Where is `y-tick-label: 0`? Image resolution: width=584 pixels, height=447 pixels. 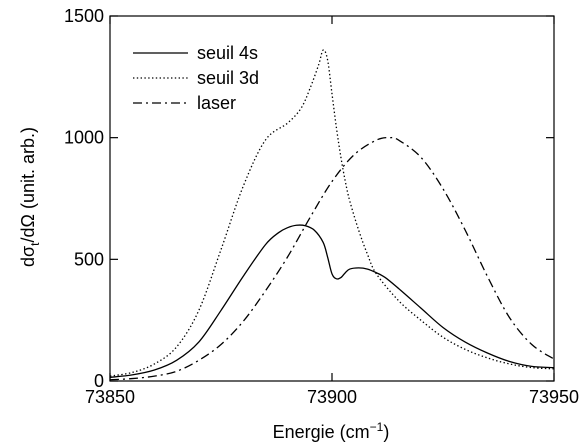
y-tick-label: 0 is located at coordinates (99, 381).